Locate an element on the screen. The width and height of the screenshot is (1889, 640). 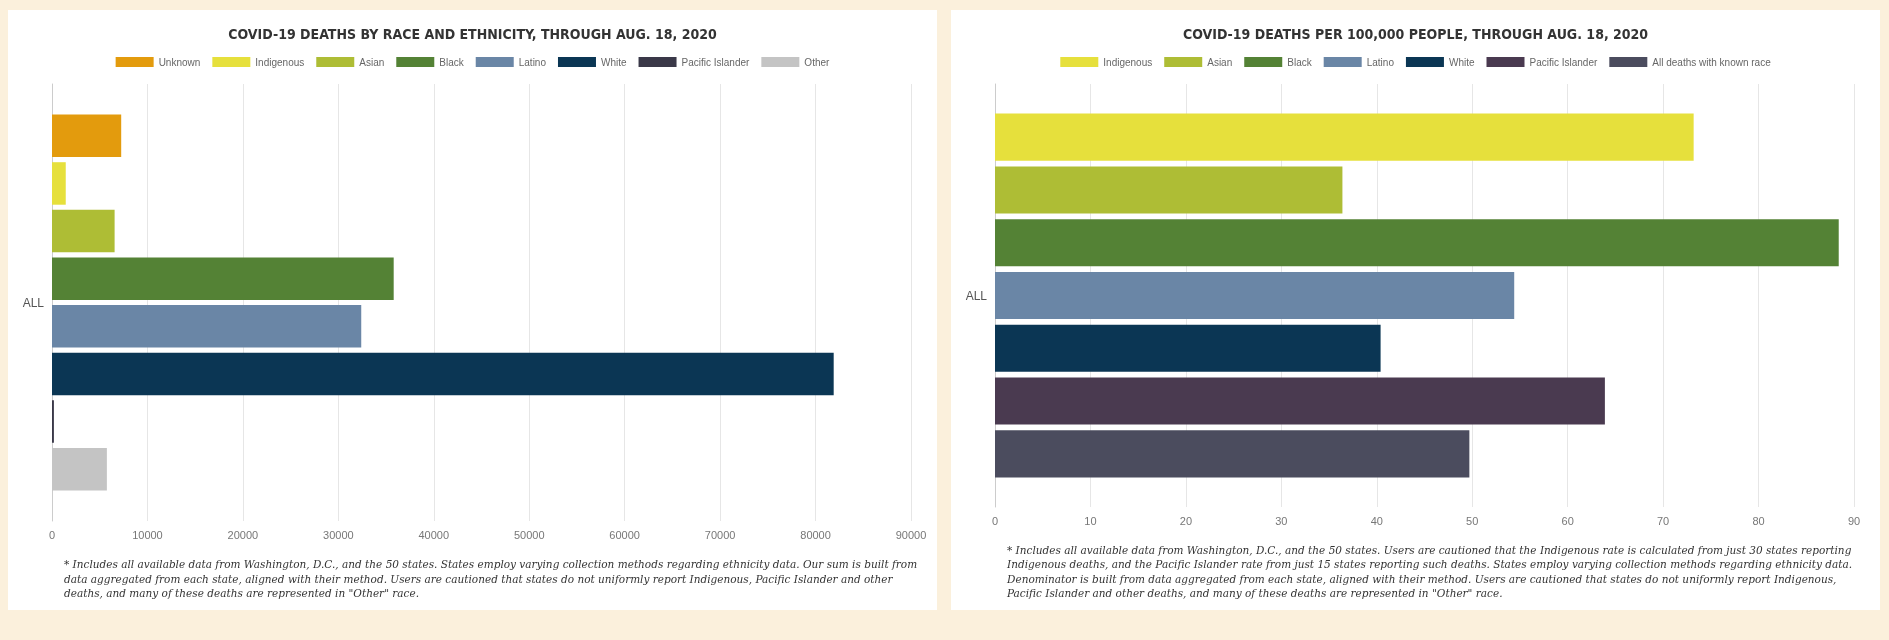
x-tick-label: 90000 is located at coordinates (911, 534).